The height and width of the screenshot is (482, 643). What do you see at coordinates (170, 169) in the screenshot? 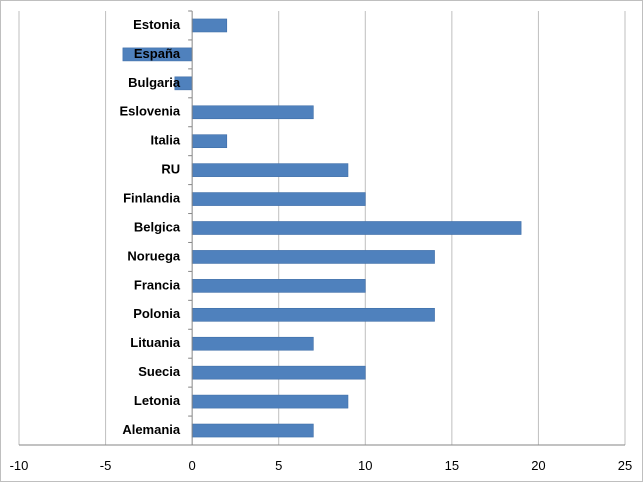
I see `category-label: RU` at bounding box center [170, 169].